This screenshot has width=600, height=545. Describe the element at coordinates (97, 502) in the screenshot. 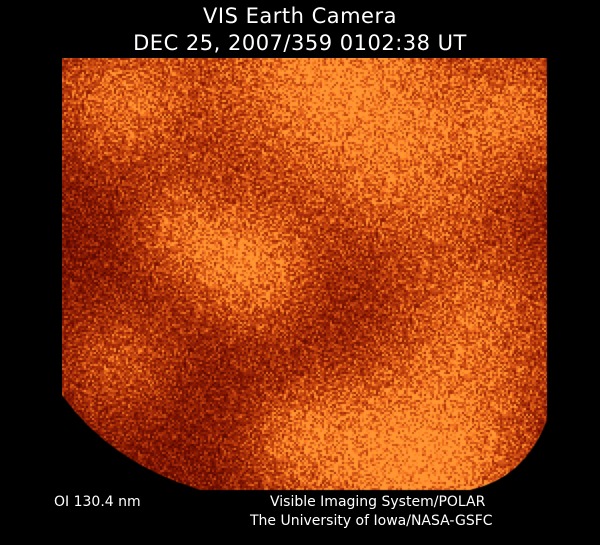

I see `wavelength-label: OI 130.4 nm` at that location.